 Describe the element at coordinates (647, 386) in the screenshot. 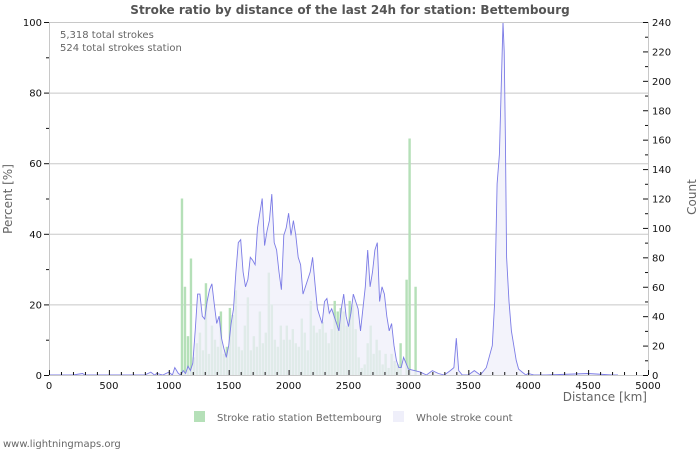

I see `x-tick-label: 5000` at that location.